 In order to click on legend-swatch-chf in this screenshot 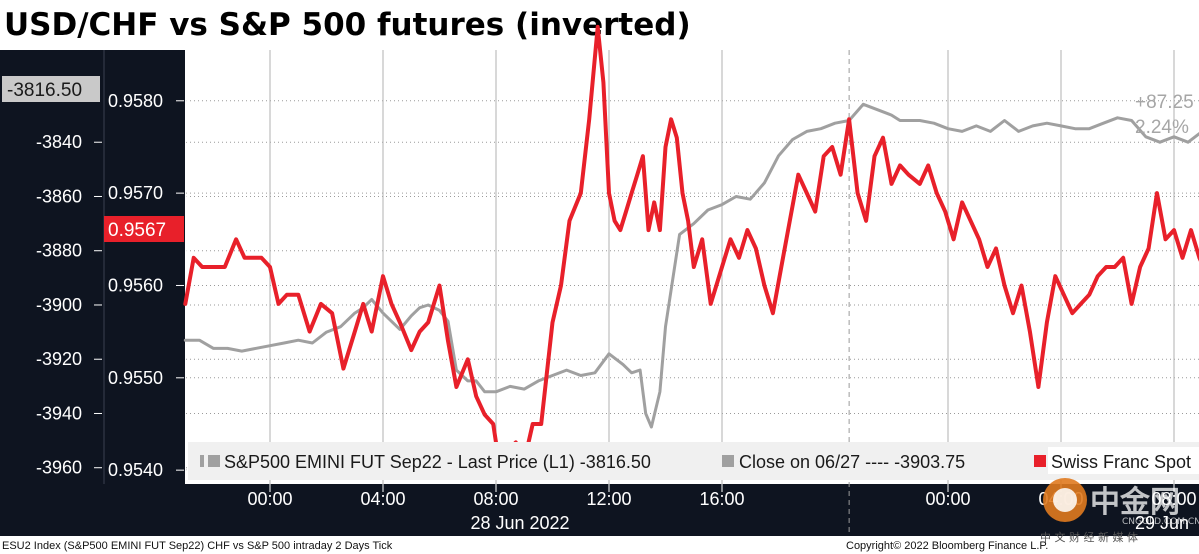, I will do `click(1040, 461)`.